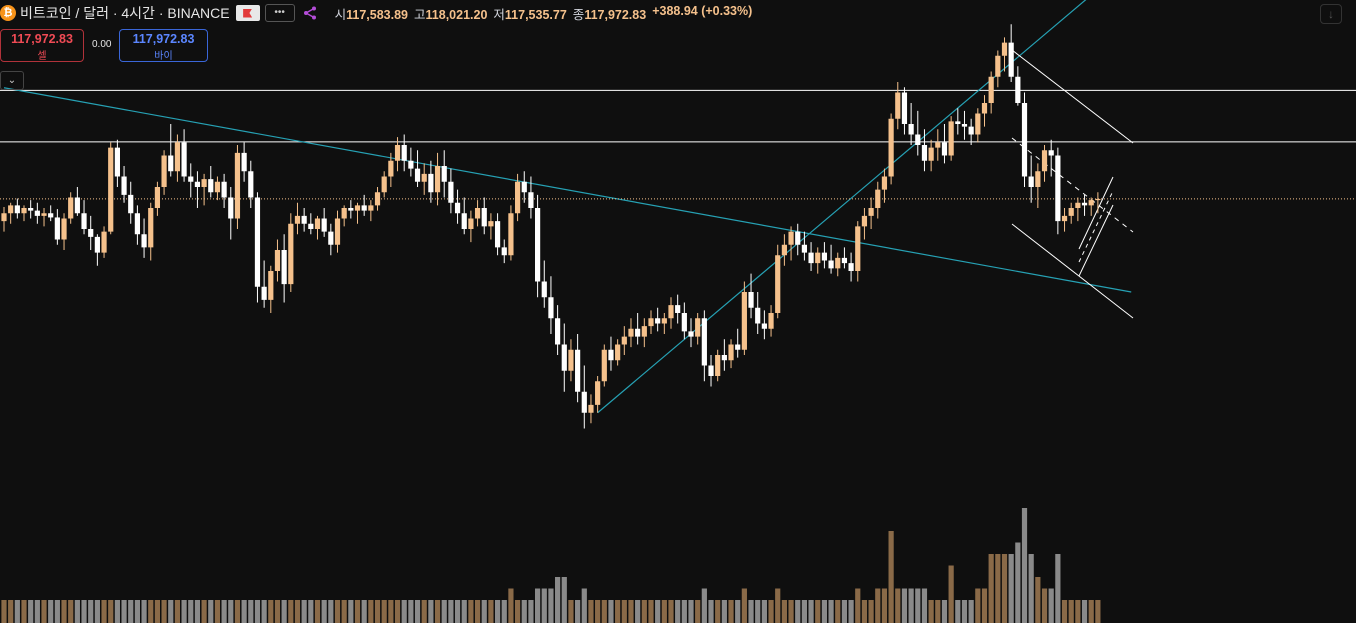 This screenshot has height=623, width=1356. What do you see at coordinates (12, 80) in the screenshot?
I see `collapse-chevron-icon: ⌄` at bounding box center [12, 80].